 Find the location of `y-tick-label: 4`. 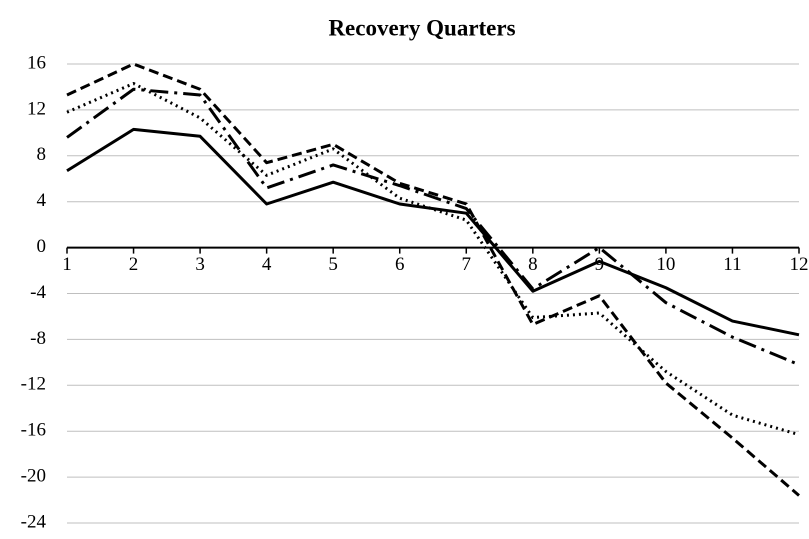

y-tick-label: 4 is located at coordinates (42, 200).